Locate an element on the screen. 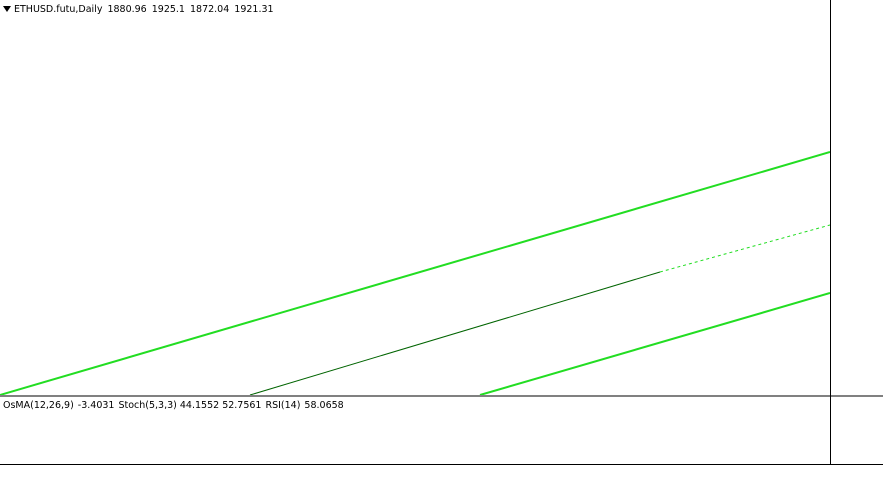 The width and height of the screenshot is (883, 486). symbol-icon is located at coordinates (7, 9).